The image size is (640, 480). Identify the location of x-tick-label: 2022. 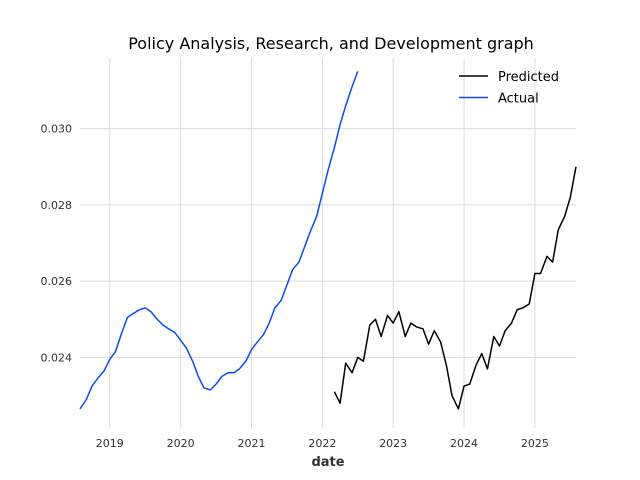
(322, 443).